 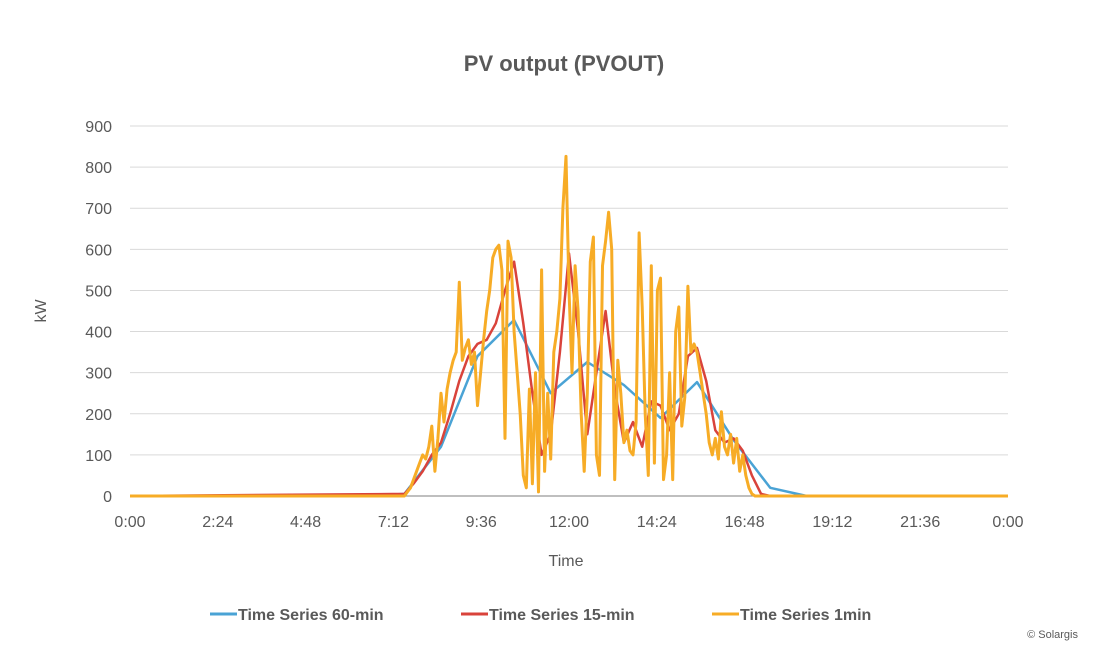 I want to click on legend-label: Time Series 15-min, so click(x=562, y=615).